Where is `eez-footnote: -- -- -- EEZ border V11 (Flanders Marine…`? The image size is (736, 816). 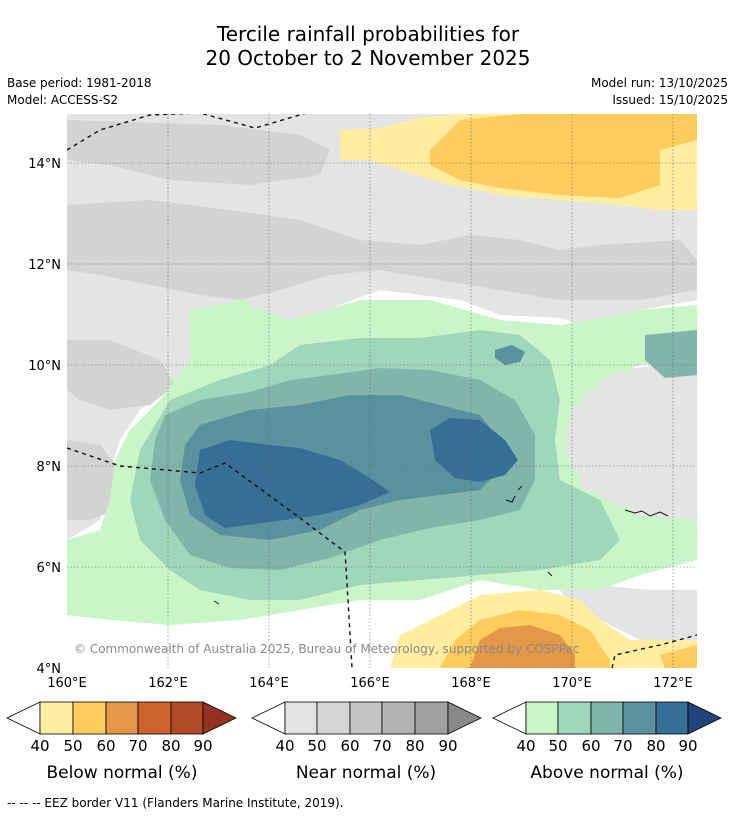 eez-footnote: -- -- -- EEZ border V11 (Flanders Marine… is located at coordinates (175, 803).